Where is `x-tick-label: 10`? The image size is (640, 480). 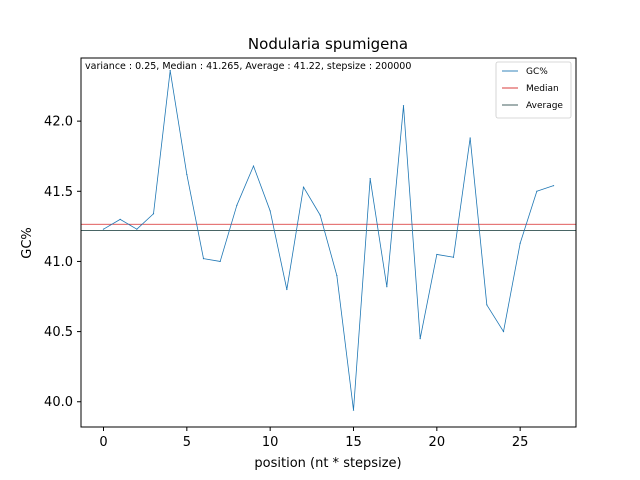 x-tick-label: 10 is located at coordinates (270, 442).